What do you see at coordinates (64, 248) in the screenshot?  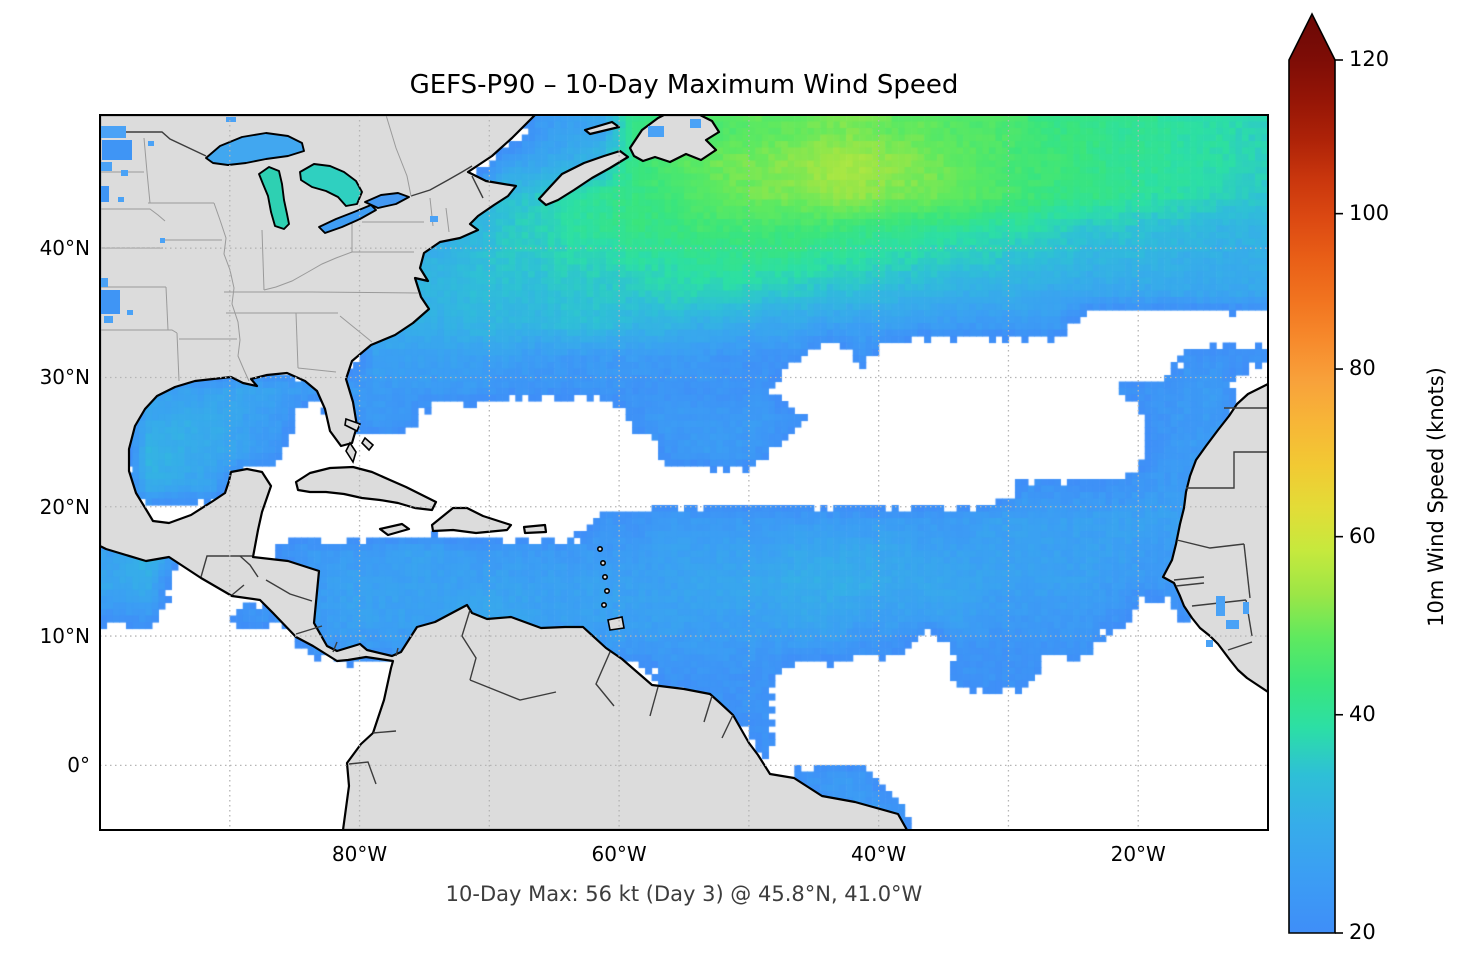 I see `y-tick-label: 40°N` at bounding box center [64, 248].